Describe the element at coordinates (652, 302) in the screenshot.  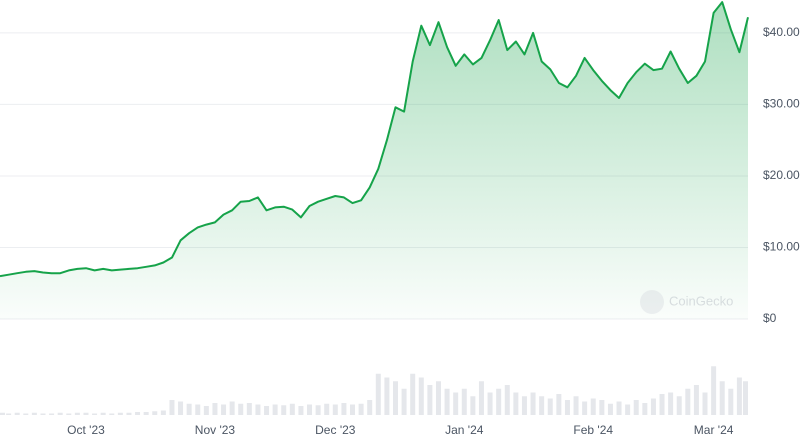
I see `watermark-logo` at that location.